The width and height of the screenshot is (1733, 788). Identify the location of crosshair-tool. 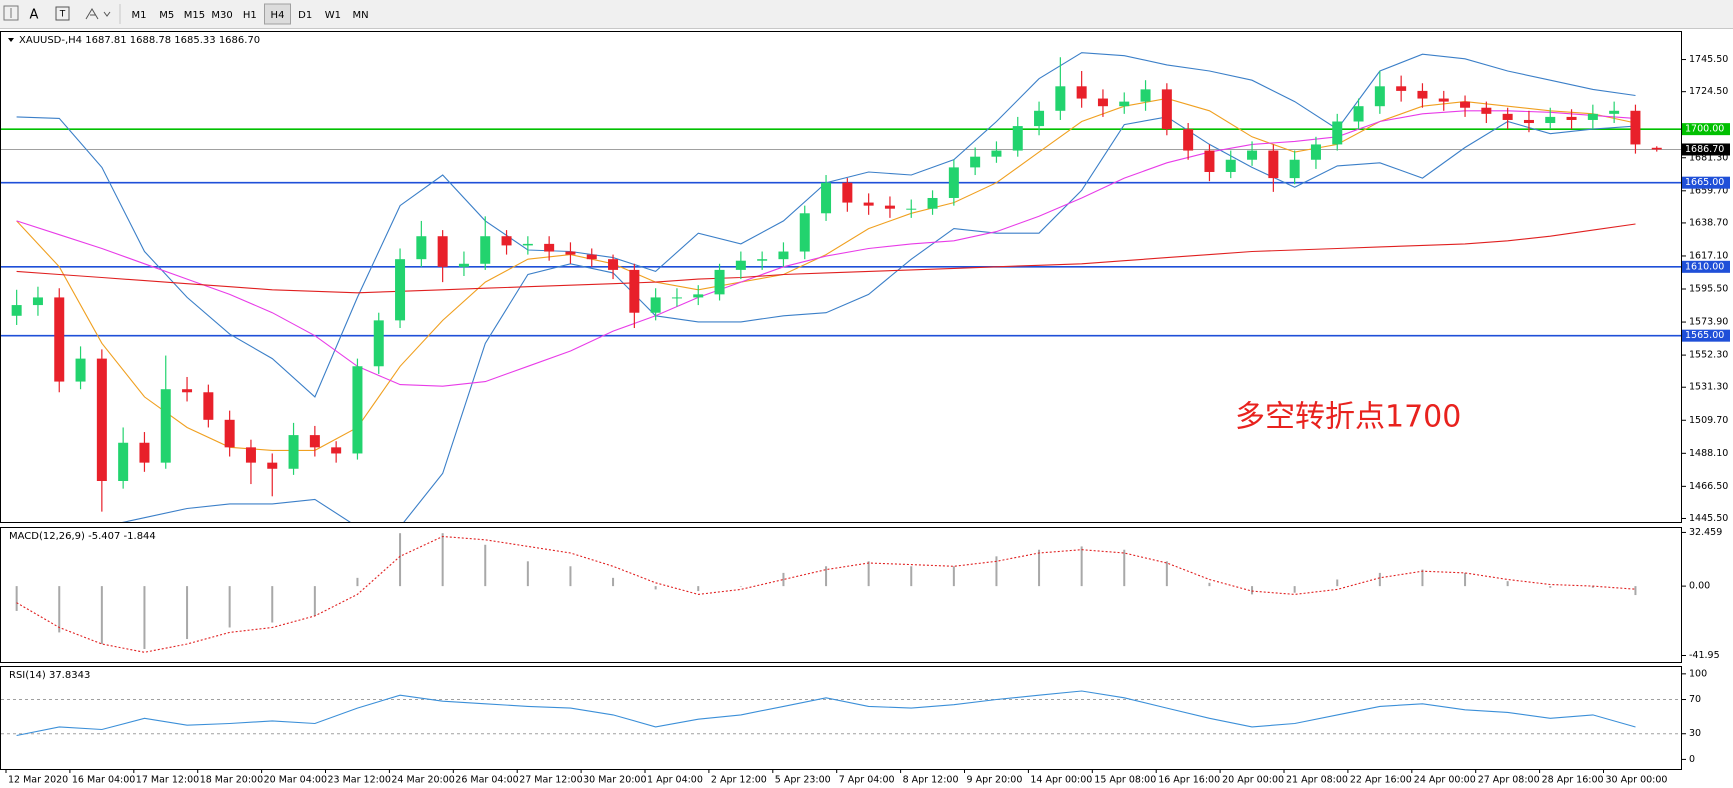
(11, 13).